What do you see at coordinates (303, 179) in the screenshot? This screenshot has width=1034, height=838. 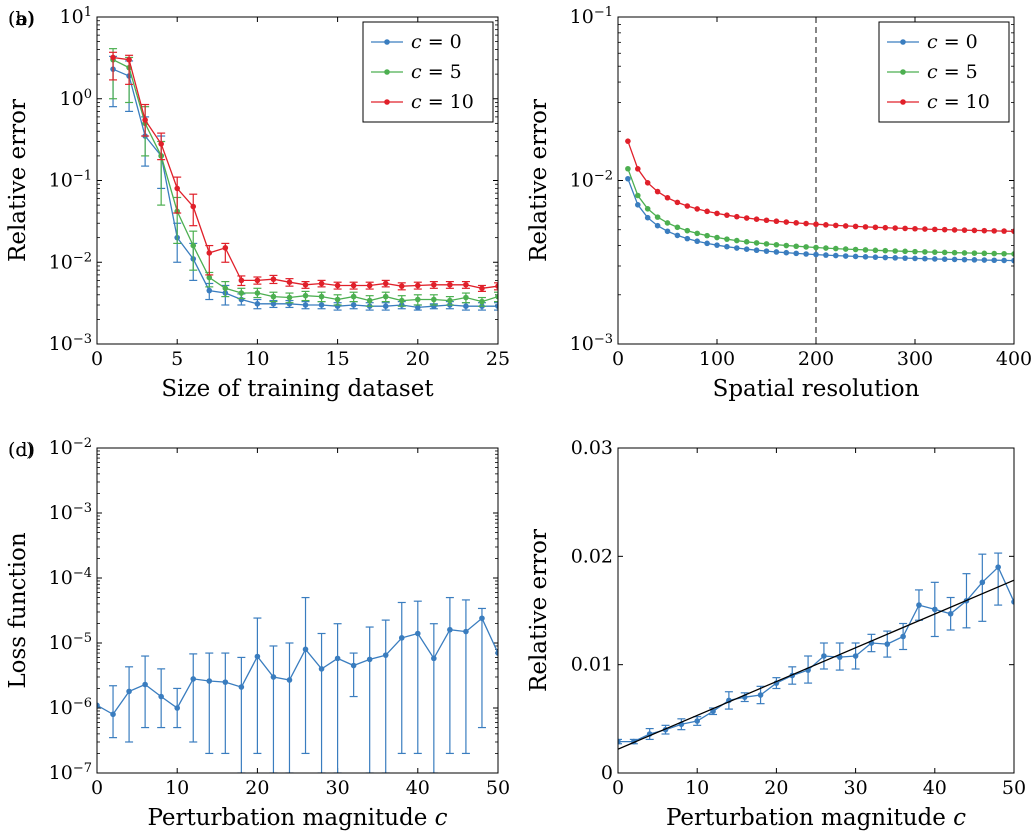 I see `plot-area` at bounding box center [303, 179].